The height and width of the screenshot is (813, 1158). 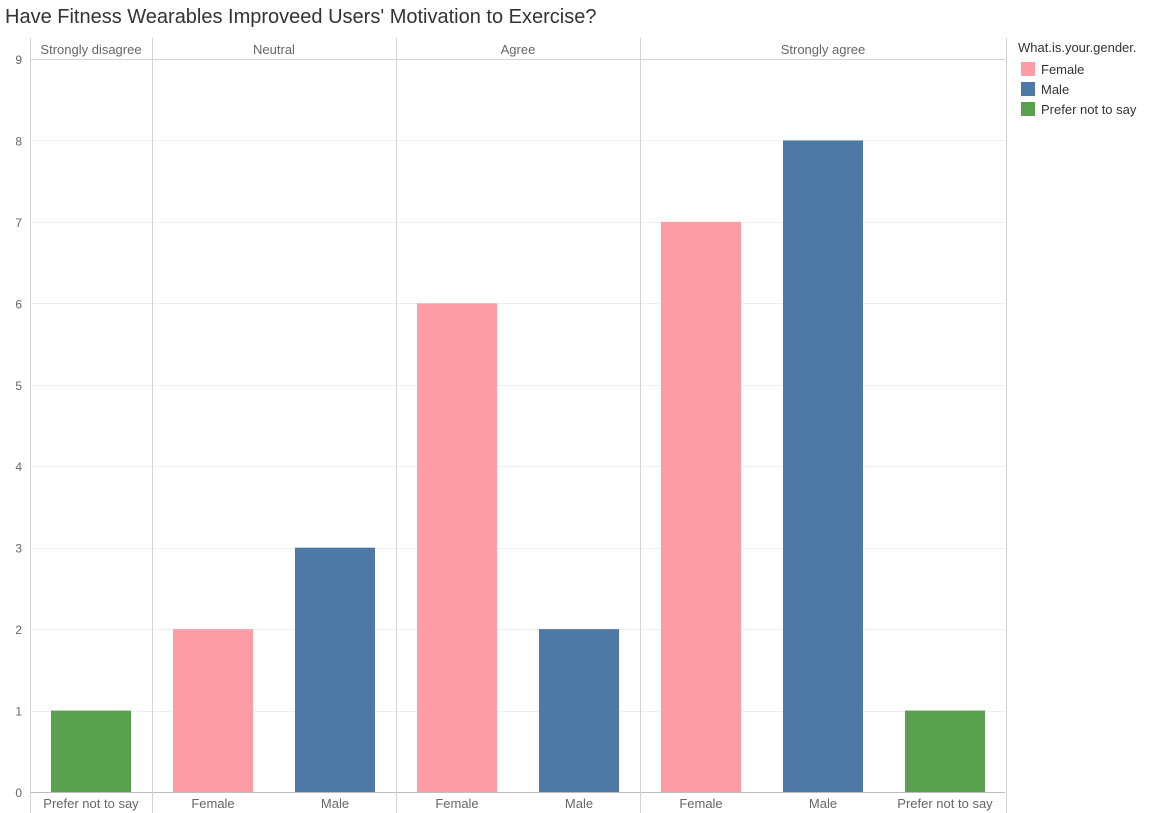 I want to click on legend-item-female: Female, so click(x=1077, y=69).